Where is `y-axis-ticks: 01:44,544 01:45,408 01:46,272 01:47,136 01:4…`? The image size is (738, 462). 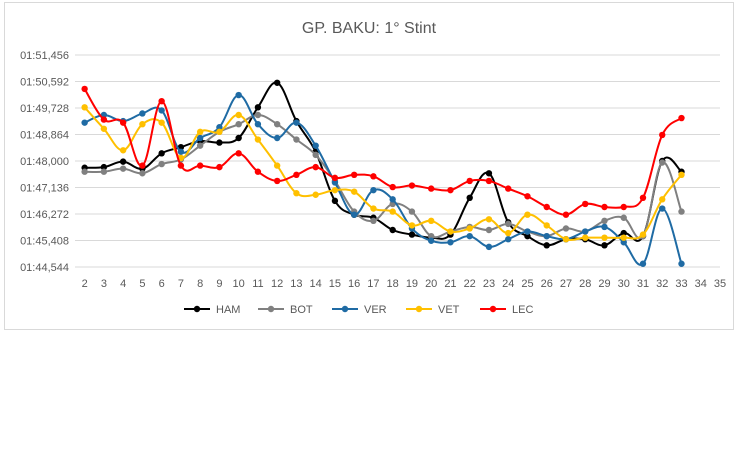 y-axis-ticks: 01:44,544 01:45,408 01:46,272 01:47,136 01:4… is located at coordinates (44, 162).